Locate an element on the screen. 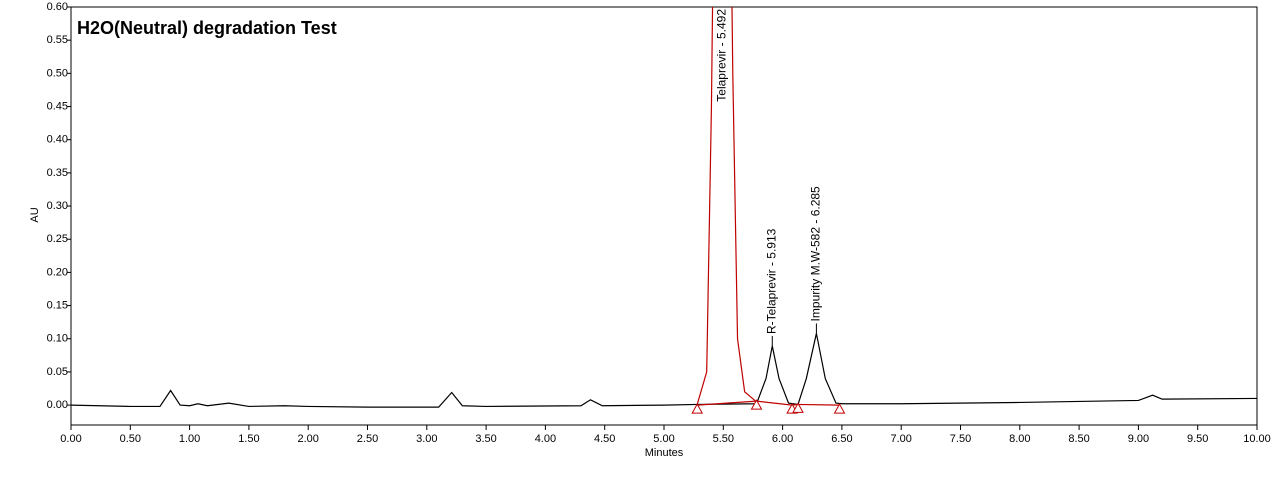 The width and height of the screenshot is (1271, 487). y-tick-label: 0.00 is located at coordinates (57, 405).